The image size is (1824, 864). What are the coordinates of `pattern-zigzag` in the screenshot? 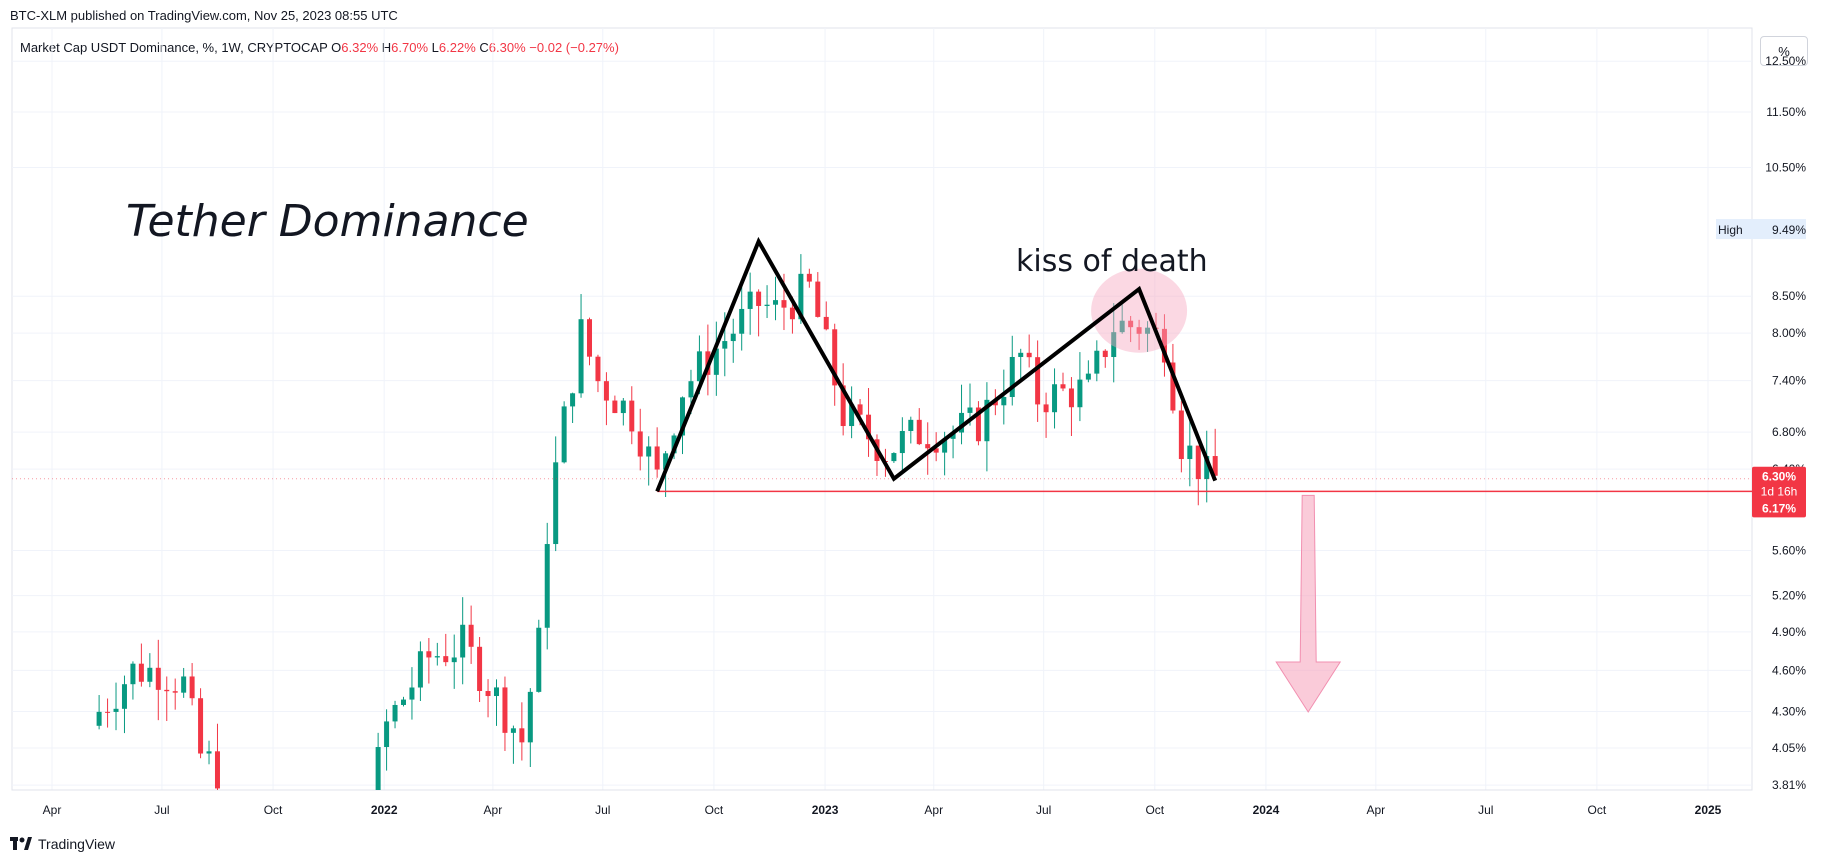 It's located at (936, 364).